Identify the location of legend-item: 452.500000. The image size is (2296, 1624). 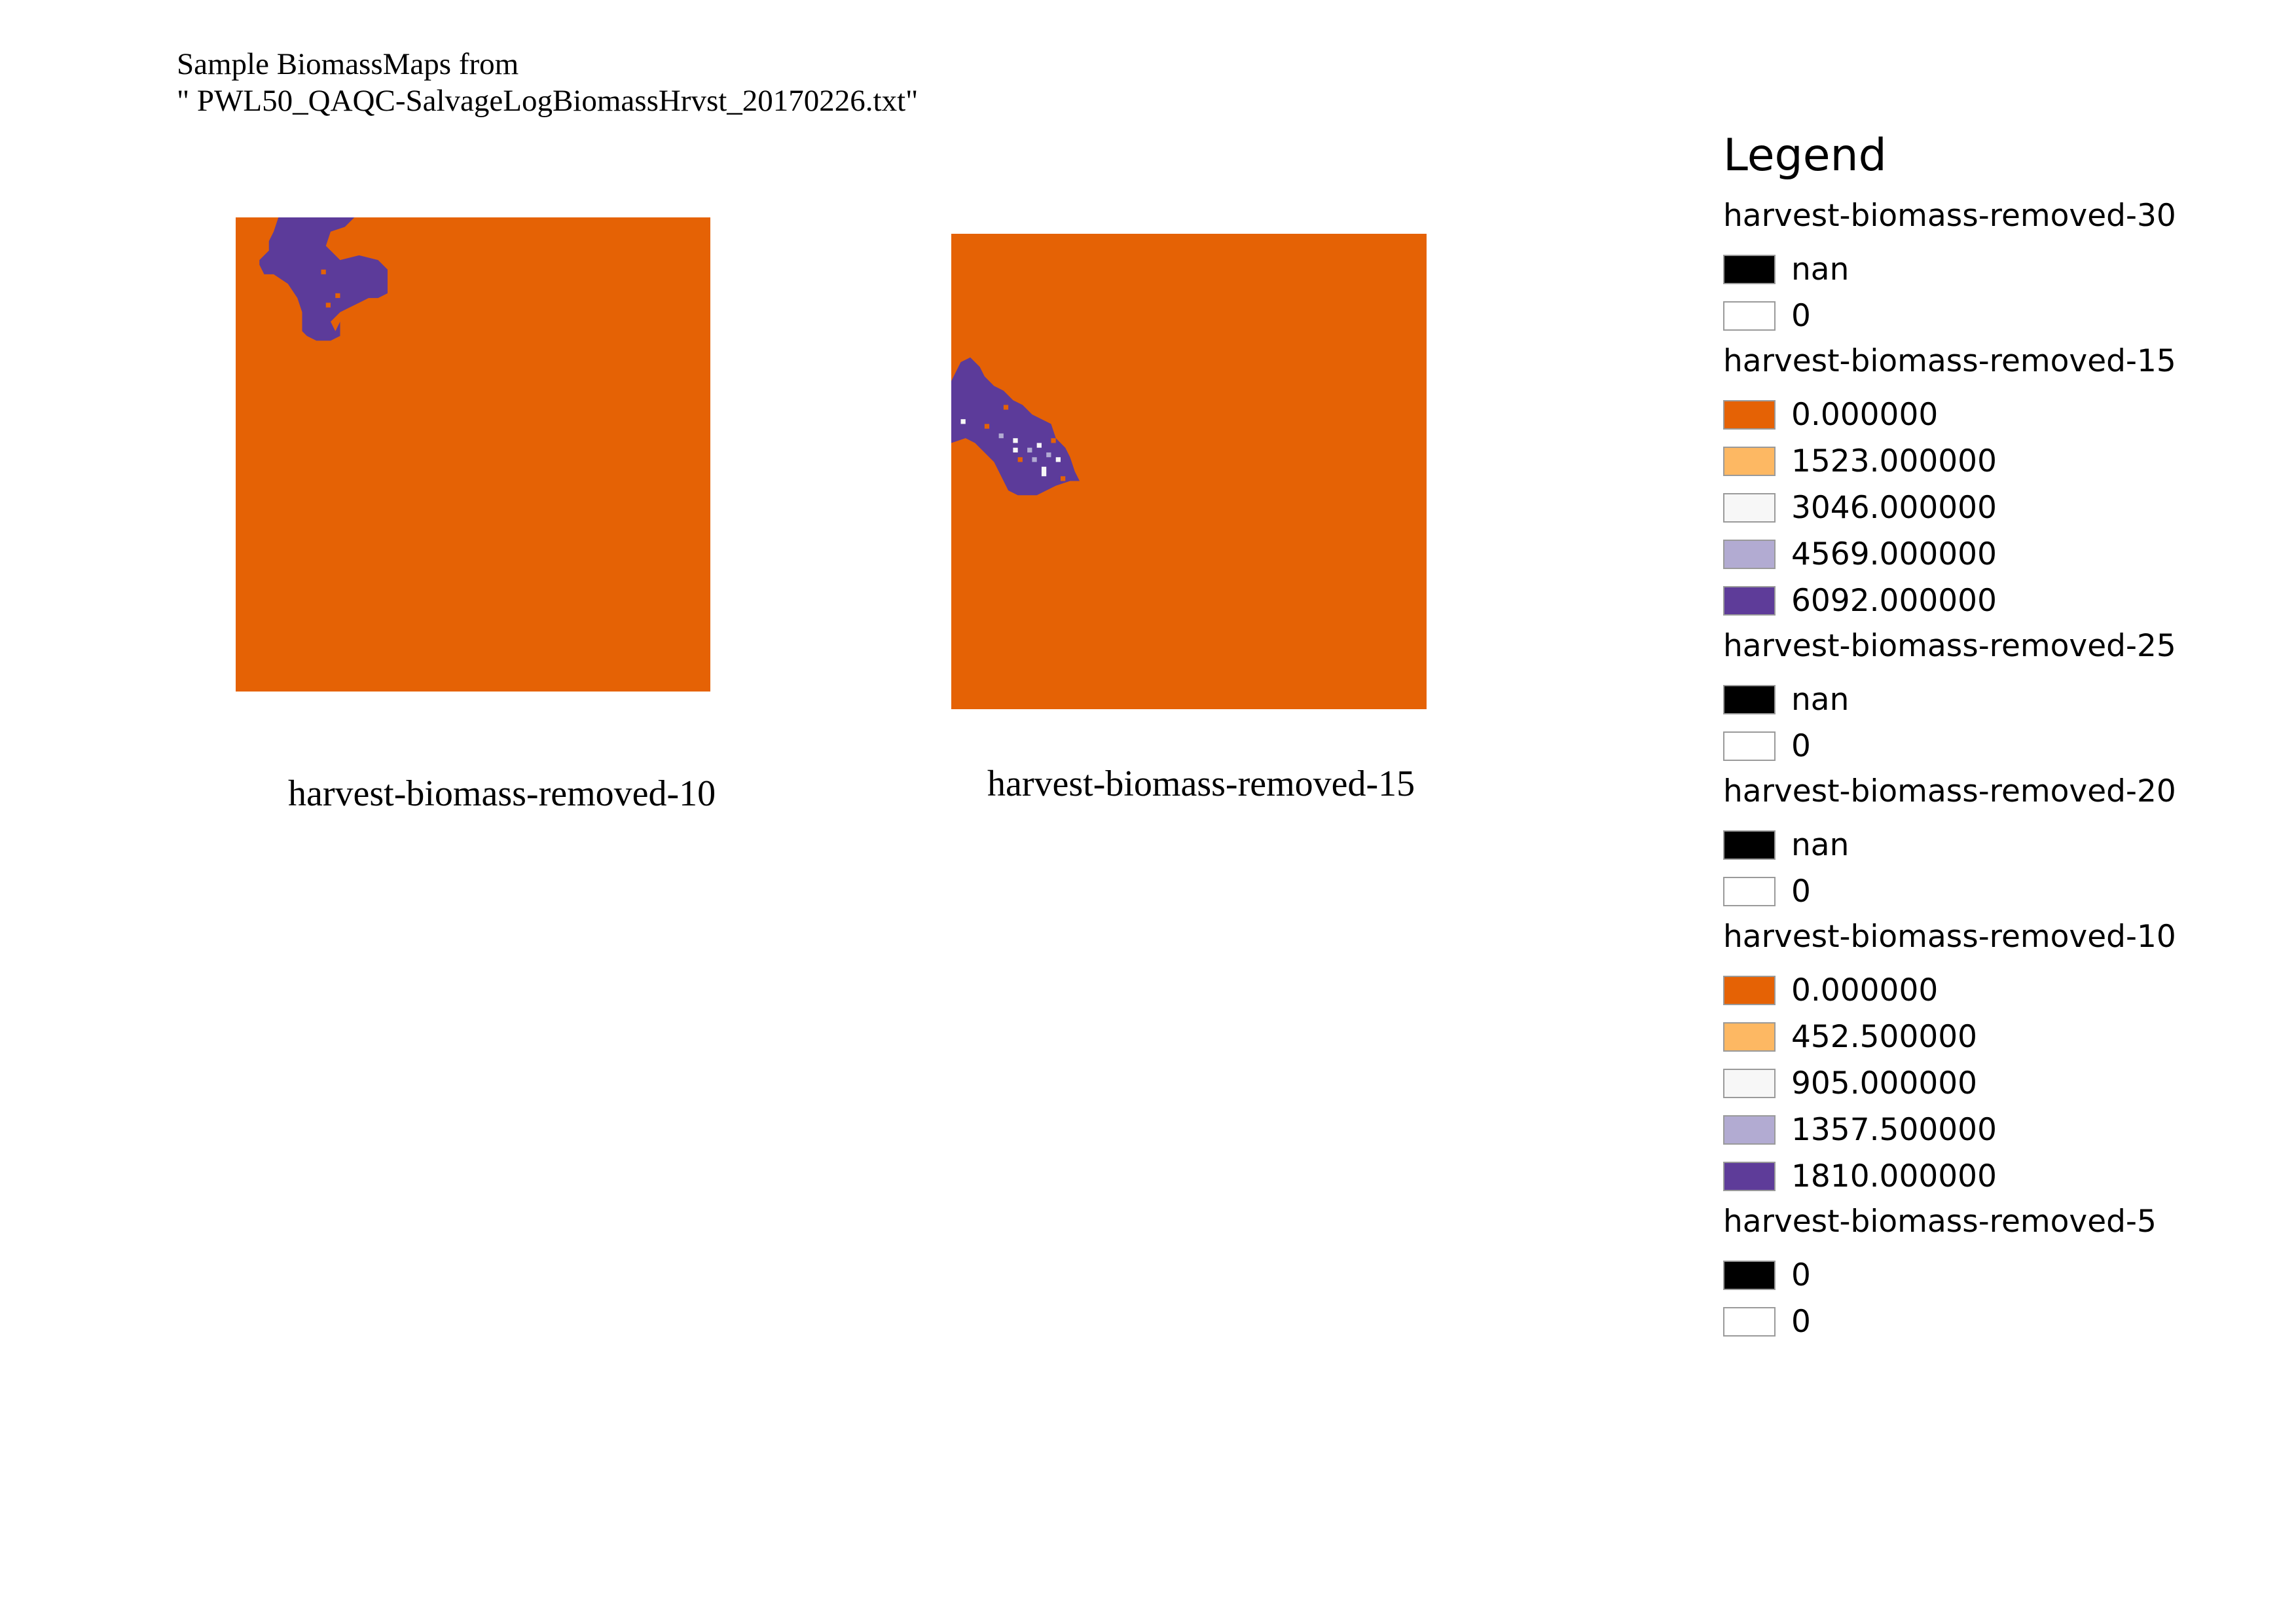
(1949, 1037).